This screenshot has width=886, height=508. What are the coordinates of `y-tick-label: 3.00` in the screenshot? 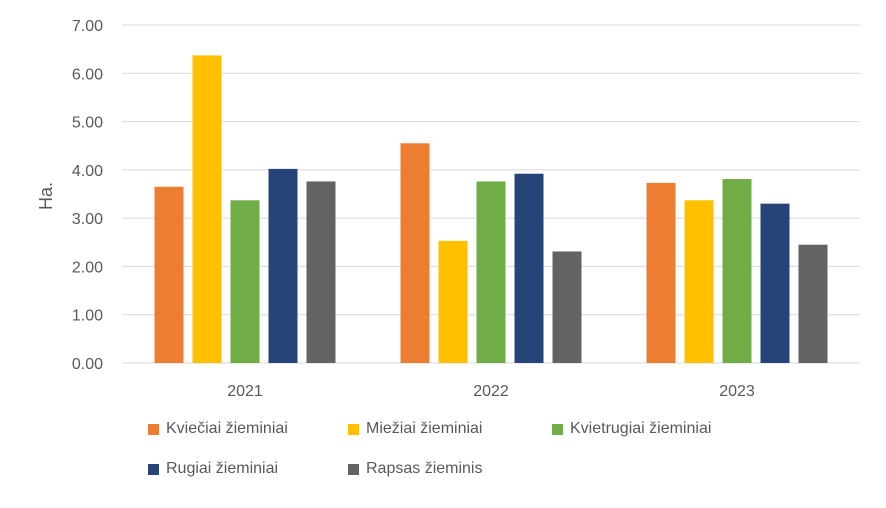 It's located at (87, 219).